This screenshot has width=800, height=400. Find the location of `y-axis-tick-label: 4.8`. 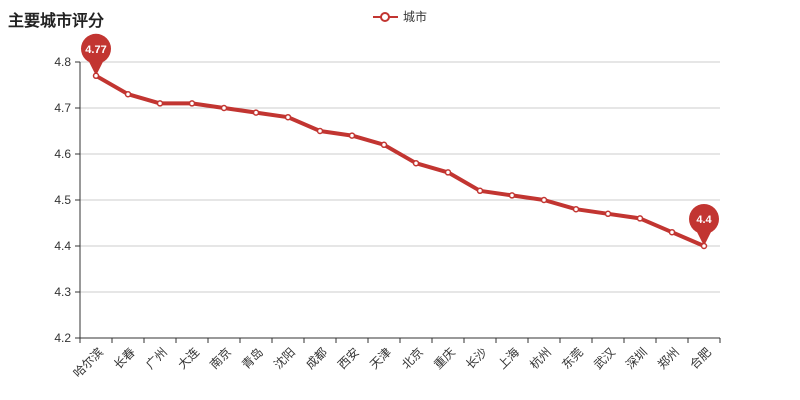

y-axis-tick-label: 4.8 is located at coordinates (62, 62).